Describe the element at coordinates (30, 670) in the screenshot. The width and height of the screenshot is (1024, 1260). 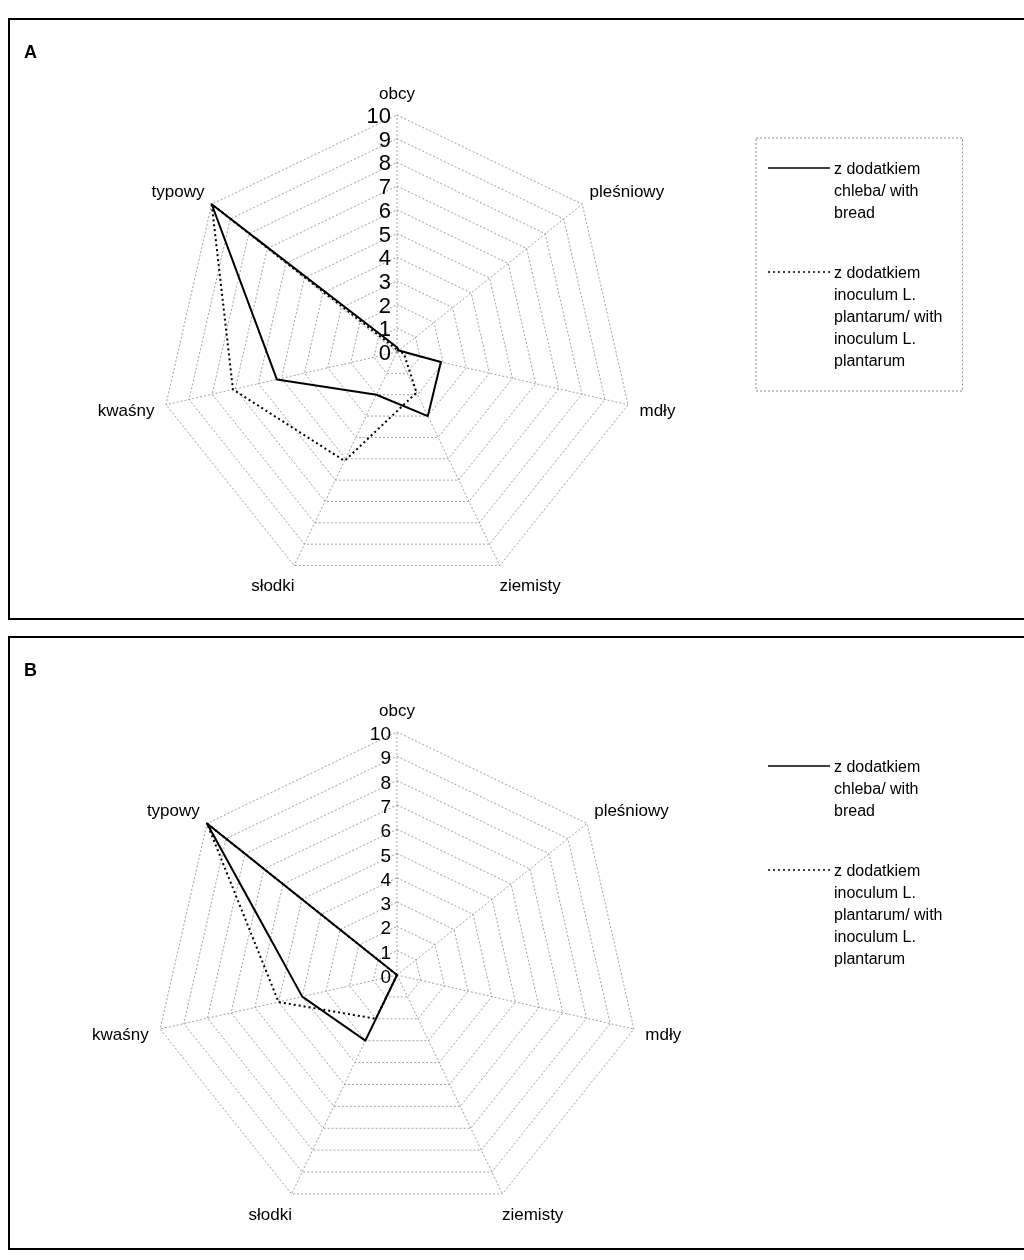
I see `chart-title: B` at that location.